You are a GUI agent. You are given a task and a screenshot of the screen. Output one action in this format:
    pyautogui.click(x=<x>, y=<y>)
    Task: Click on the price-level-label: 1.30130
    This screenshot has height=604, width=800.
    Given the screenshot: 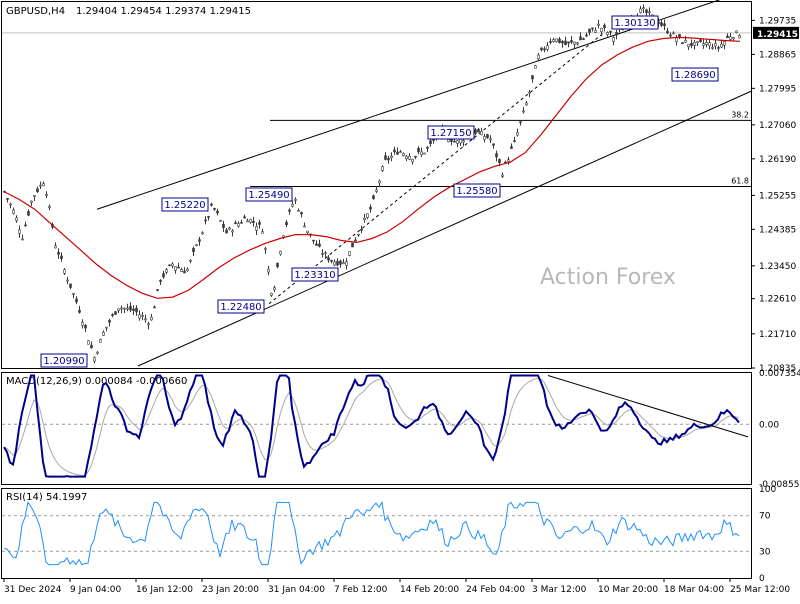 What is the action you would take?
    pyautogui.click(x=634, y=23)
    